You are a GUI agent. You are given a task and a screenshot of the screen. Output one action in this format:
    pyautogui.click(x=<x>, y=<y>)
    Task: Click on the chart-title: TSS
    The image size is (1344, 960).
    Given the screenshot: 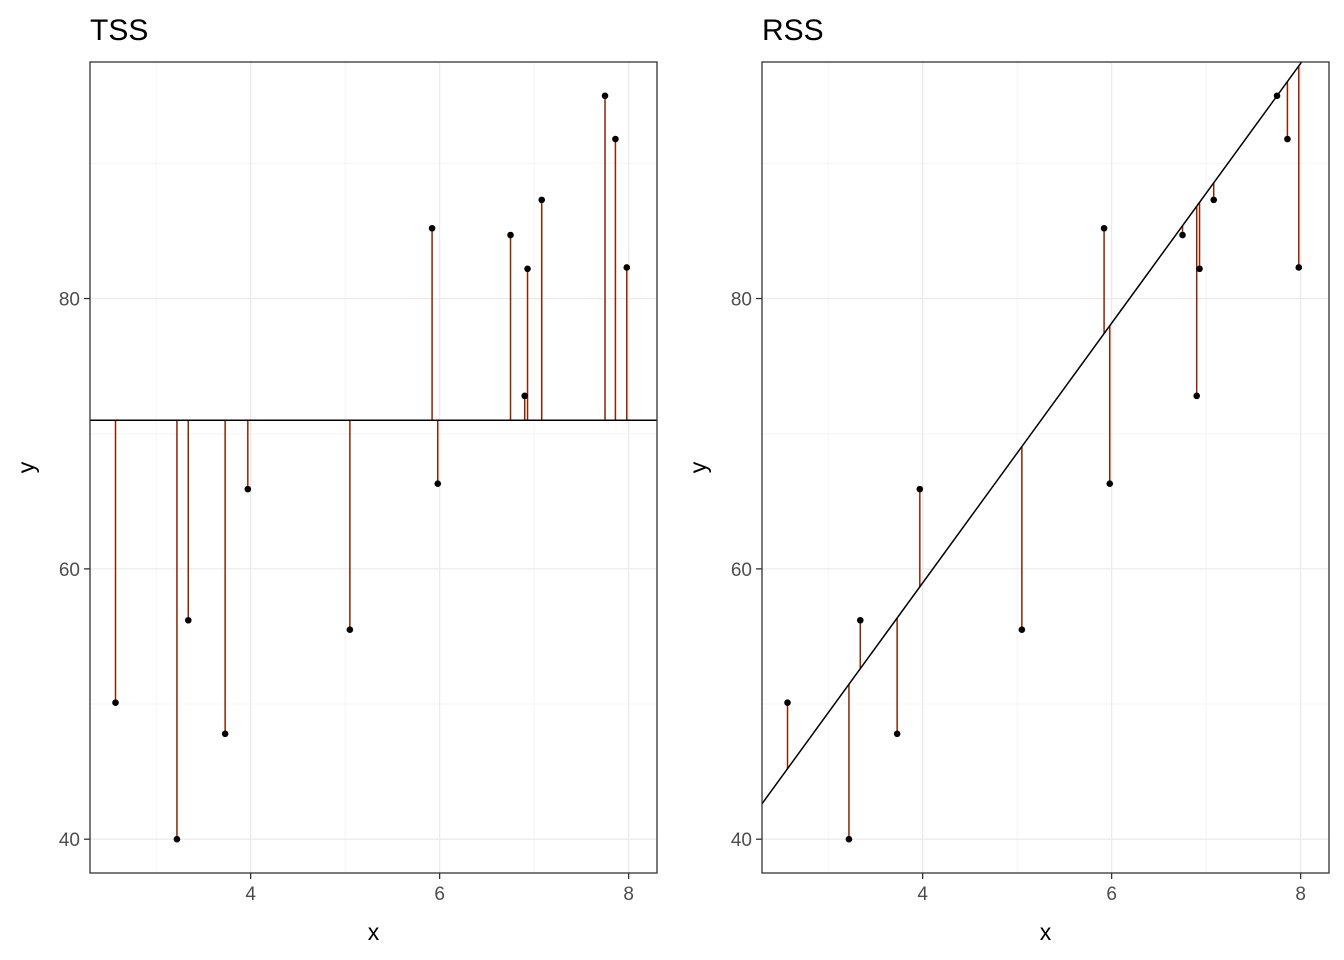 What is the action you would take?
    pyautogui.click(x=119, y=30)
    